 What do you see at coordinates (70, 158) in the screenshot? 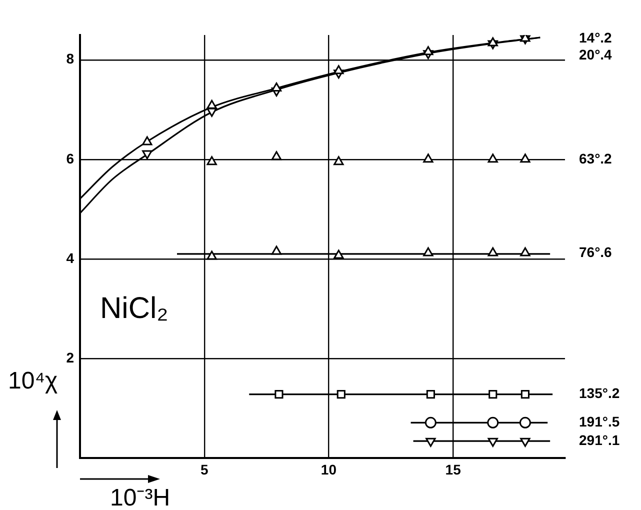
I see `y-tick-label: 6` at bounding box center [70, 158].